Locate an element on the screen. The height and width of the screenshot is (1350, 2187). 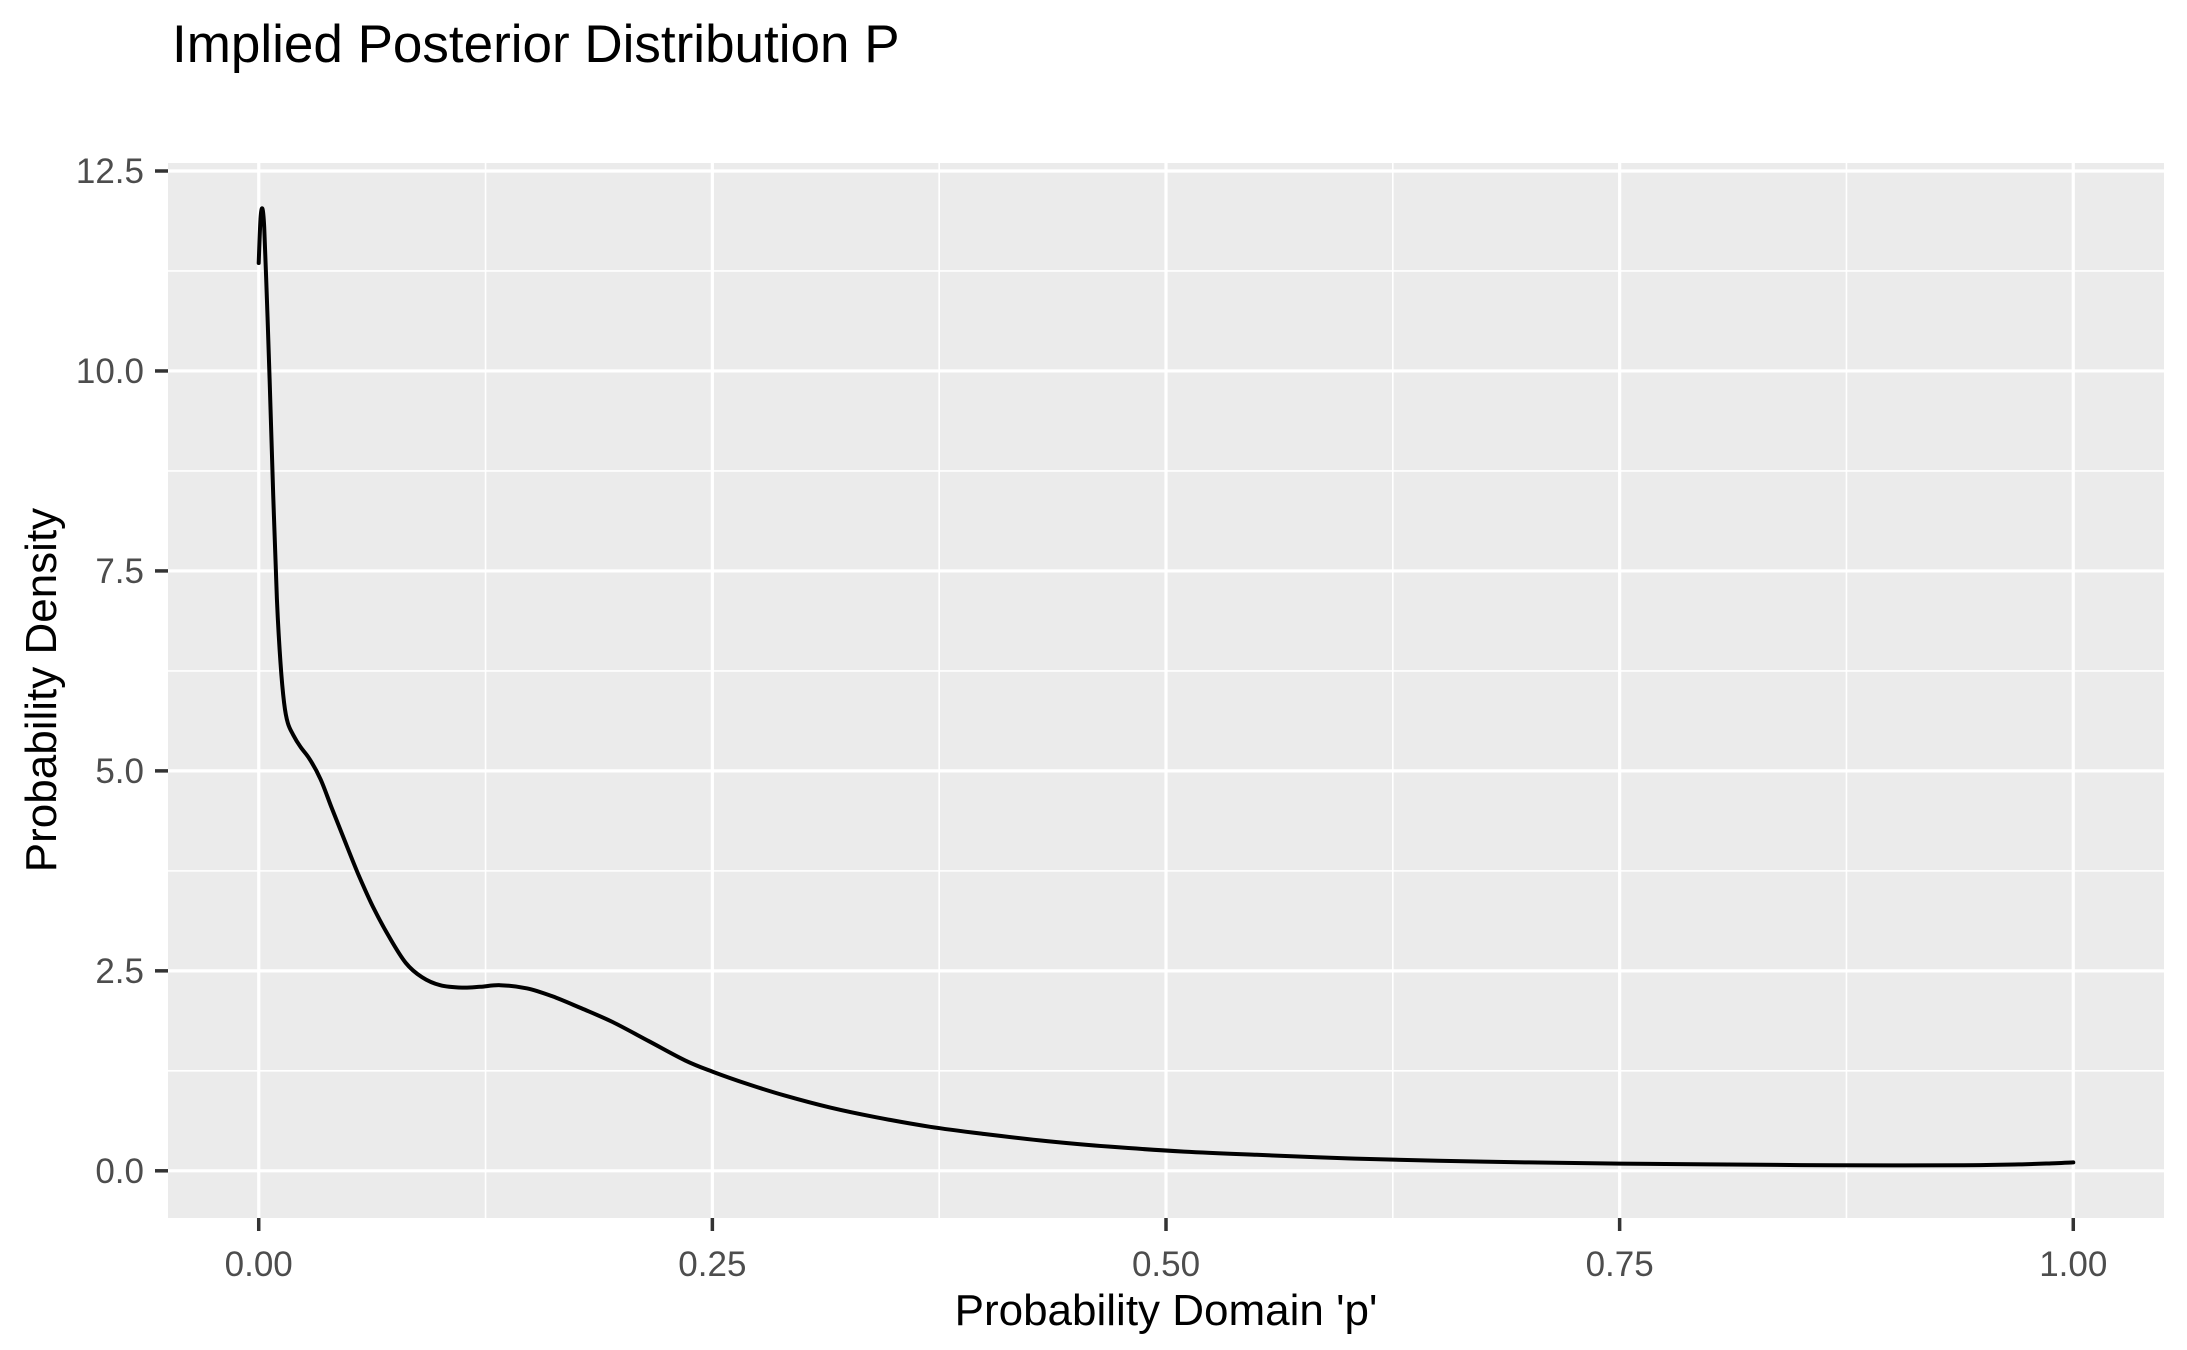
y-axis-title: Probability Density is located at coordinates (41, 690).